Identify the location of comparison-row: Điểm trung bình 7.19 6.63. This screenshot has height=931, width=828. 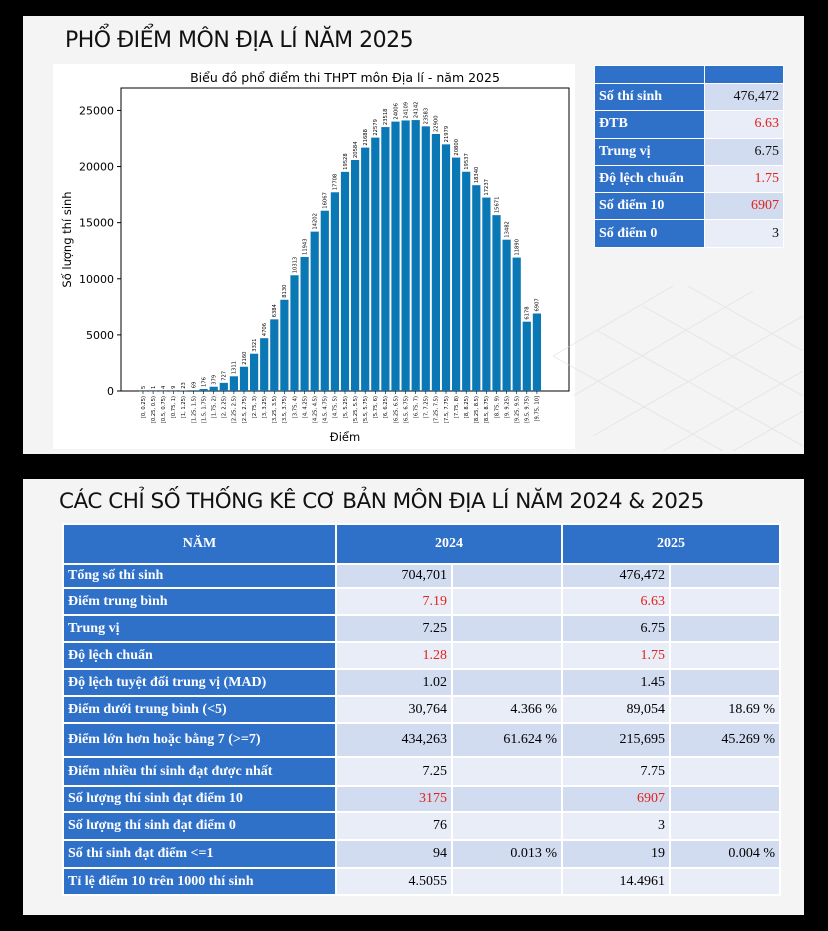
(421, 601).